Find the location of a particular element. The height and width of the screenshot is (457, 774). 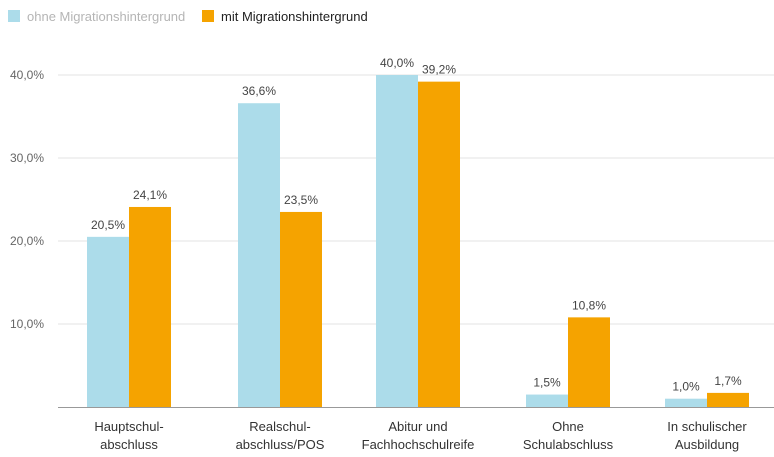

data-label: 24,1% is located at coordinates (150, 195).